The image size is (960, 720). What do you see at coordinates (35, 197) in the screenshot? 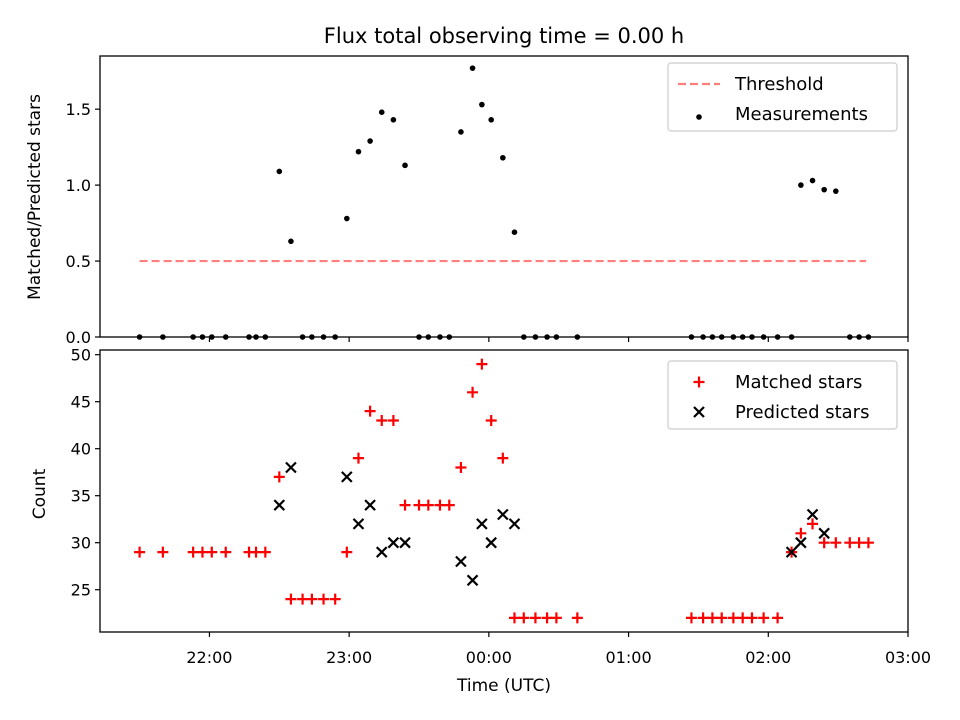
I see `top-y-axis-label: Matched/Predicted stars` at bounding box center [35, 197].